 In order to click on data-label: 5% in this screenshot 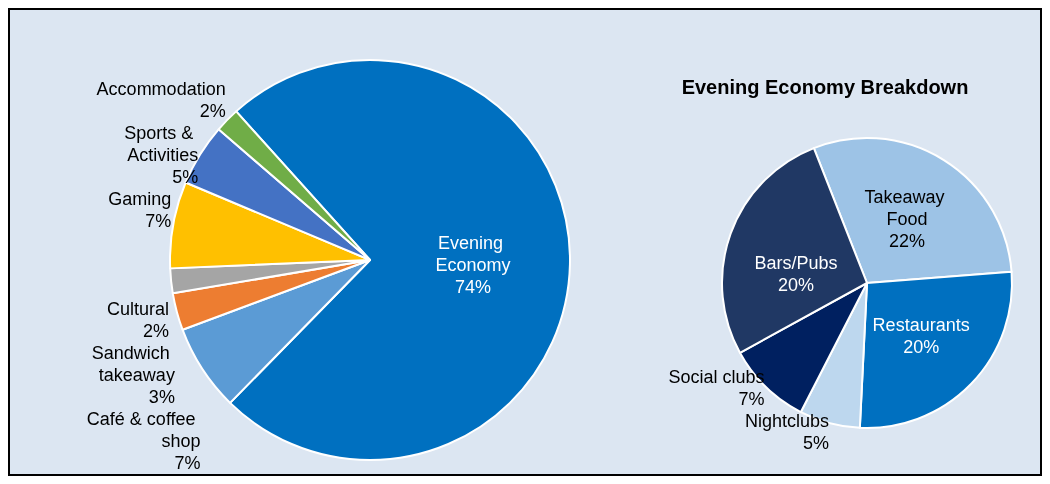, I will do `click(815, 443)`.